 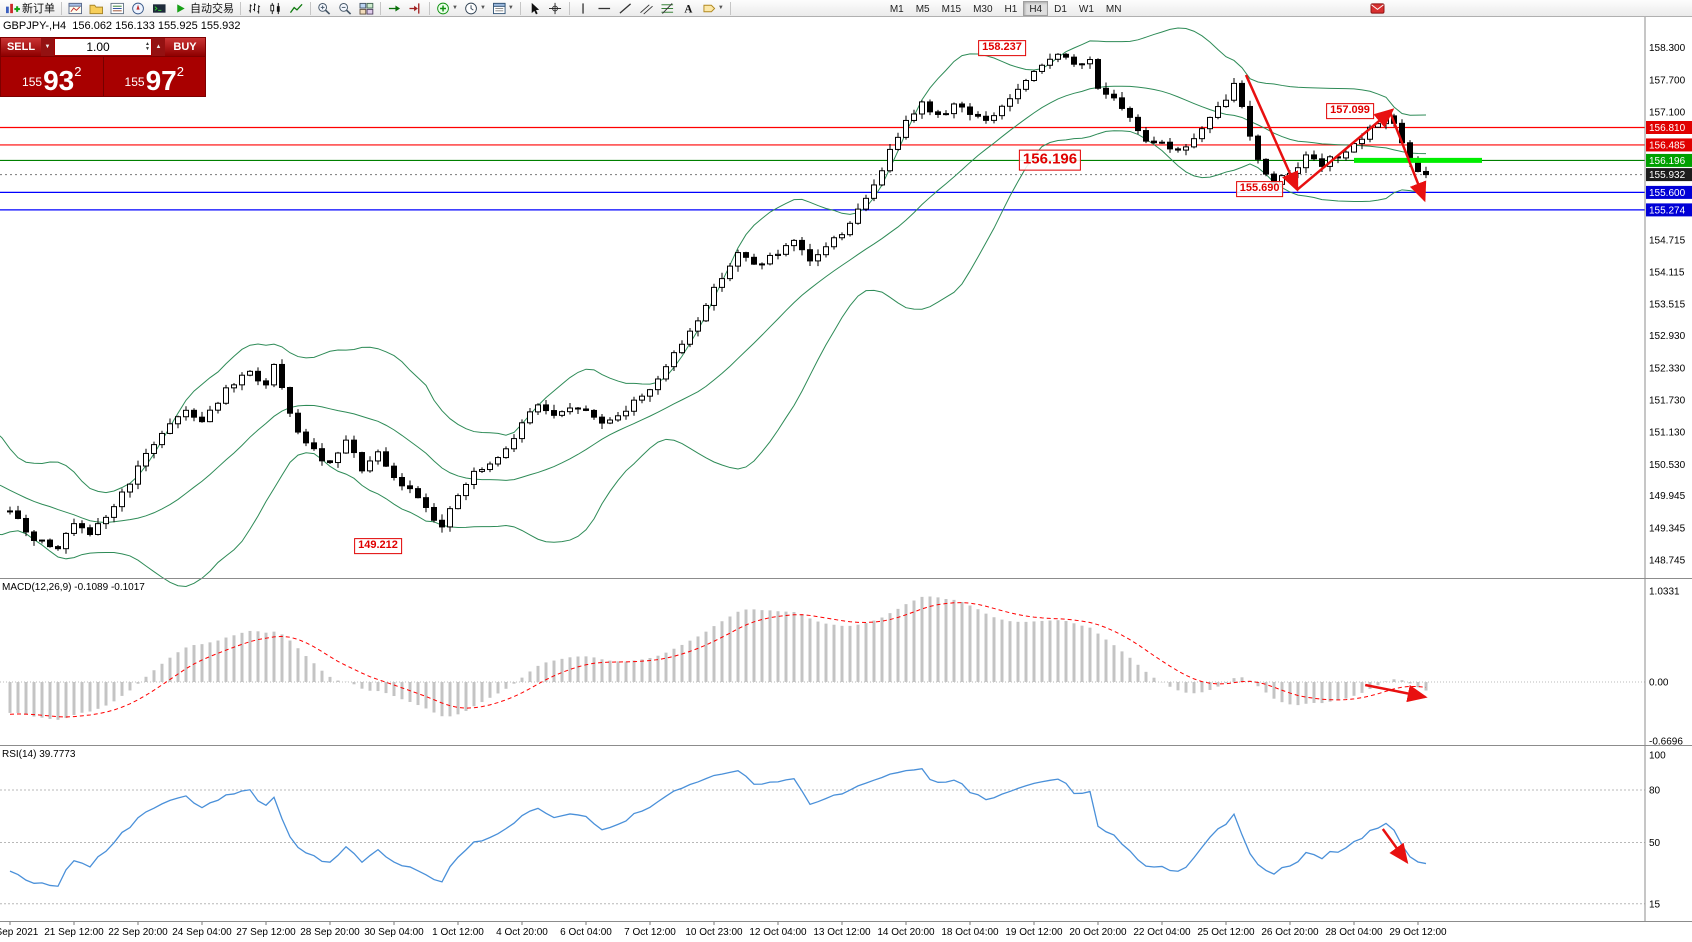 I want to click on spinner-down-icon: ▼, so click(x=147, y=49).